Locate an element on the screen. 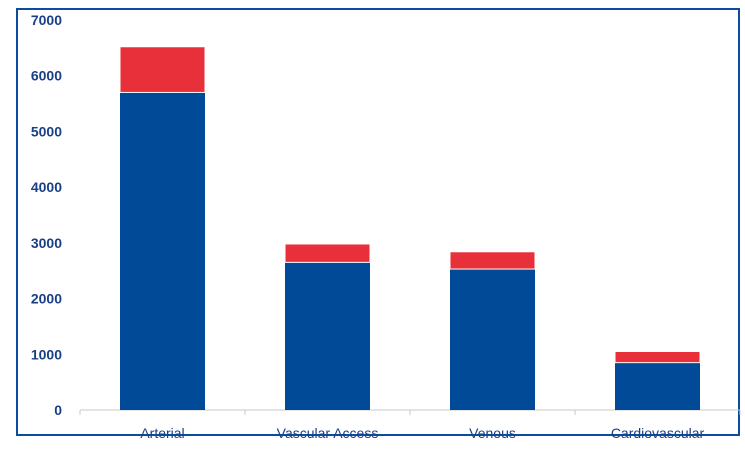  y-tick-label: 4000 is located at coordinates (46, 187).